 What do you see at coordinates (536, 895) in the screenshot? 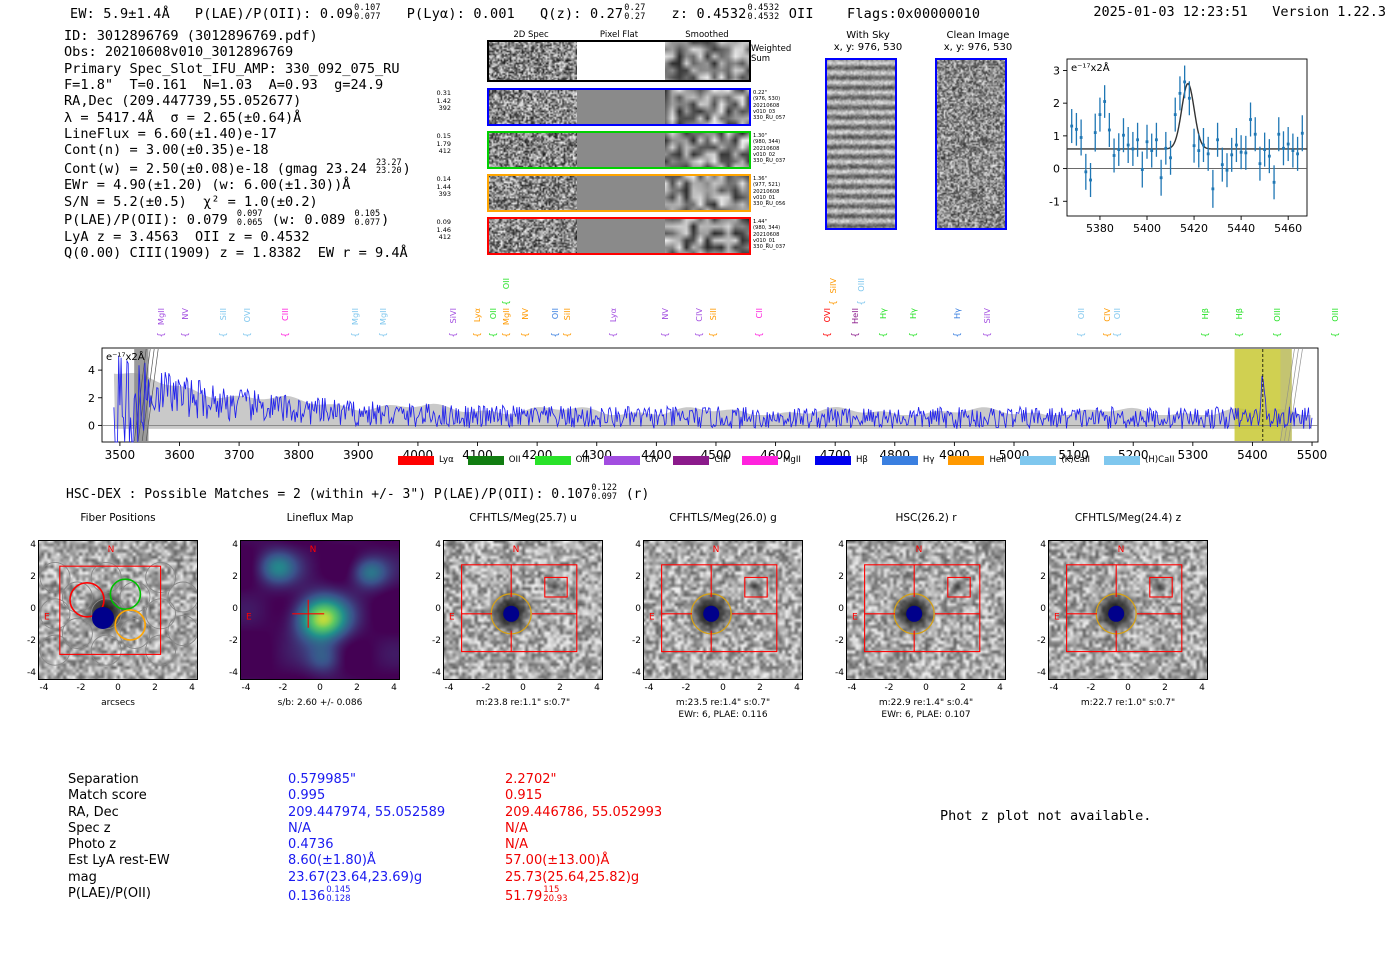
I see `match-col2-value: 51.79 115 20.93` at bounding box center [536, 895].